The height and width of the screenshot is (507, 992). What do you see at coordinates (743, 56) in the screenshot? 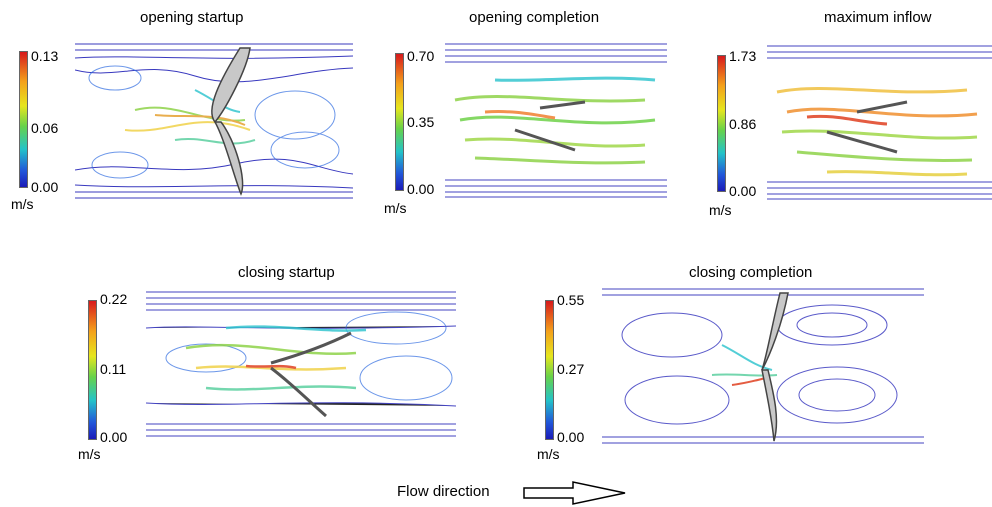
I see `colorbar-max-label: 1.73` at bounding box center [743, 56].